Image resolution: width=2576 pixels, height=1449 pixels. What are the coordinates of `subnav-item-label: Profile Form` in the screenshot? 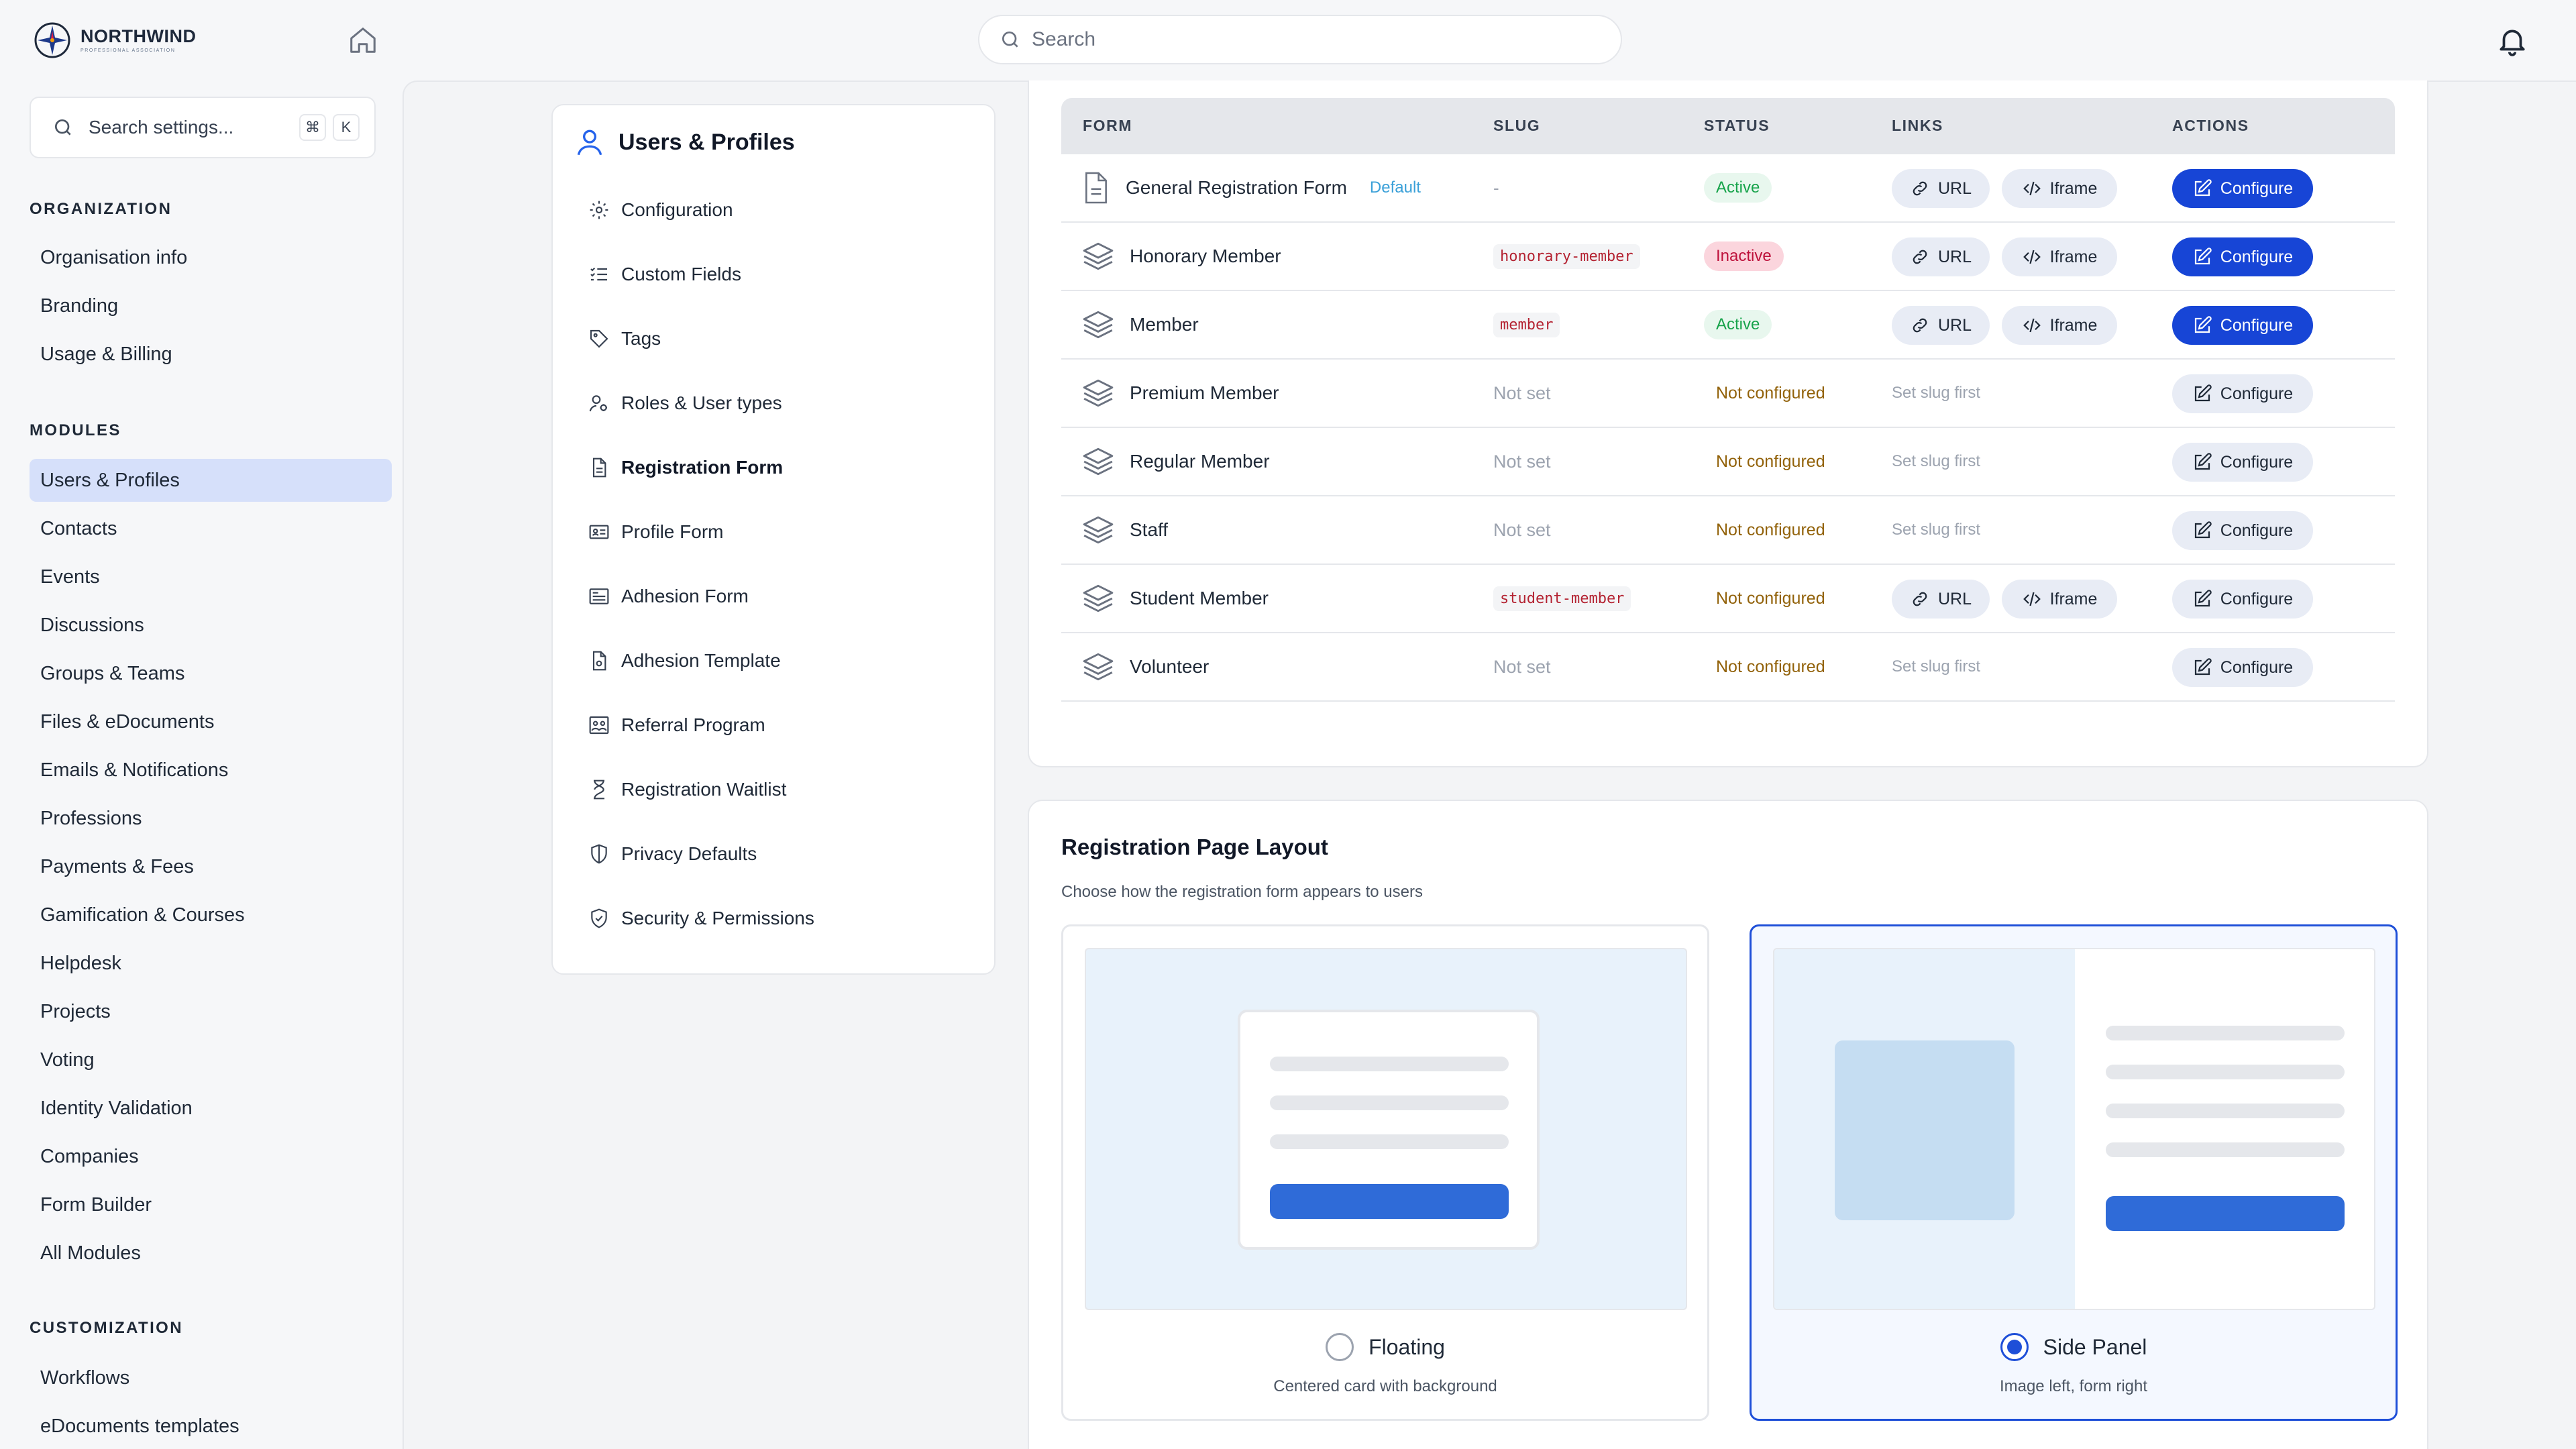 It's located at (672, 531).